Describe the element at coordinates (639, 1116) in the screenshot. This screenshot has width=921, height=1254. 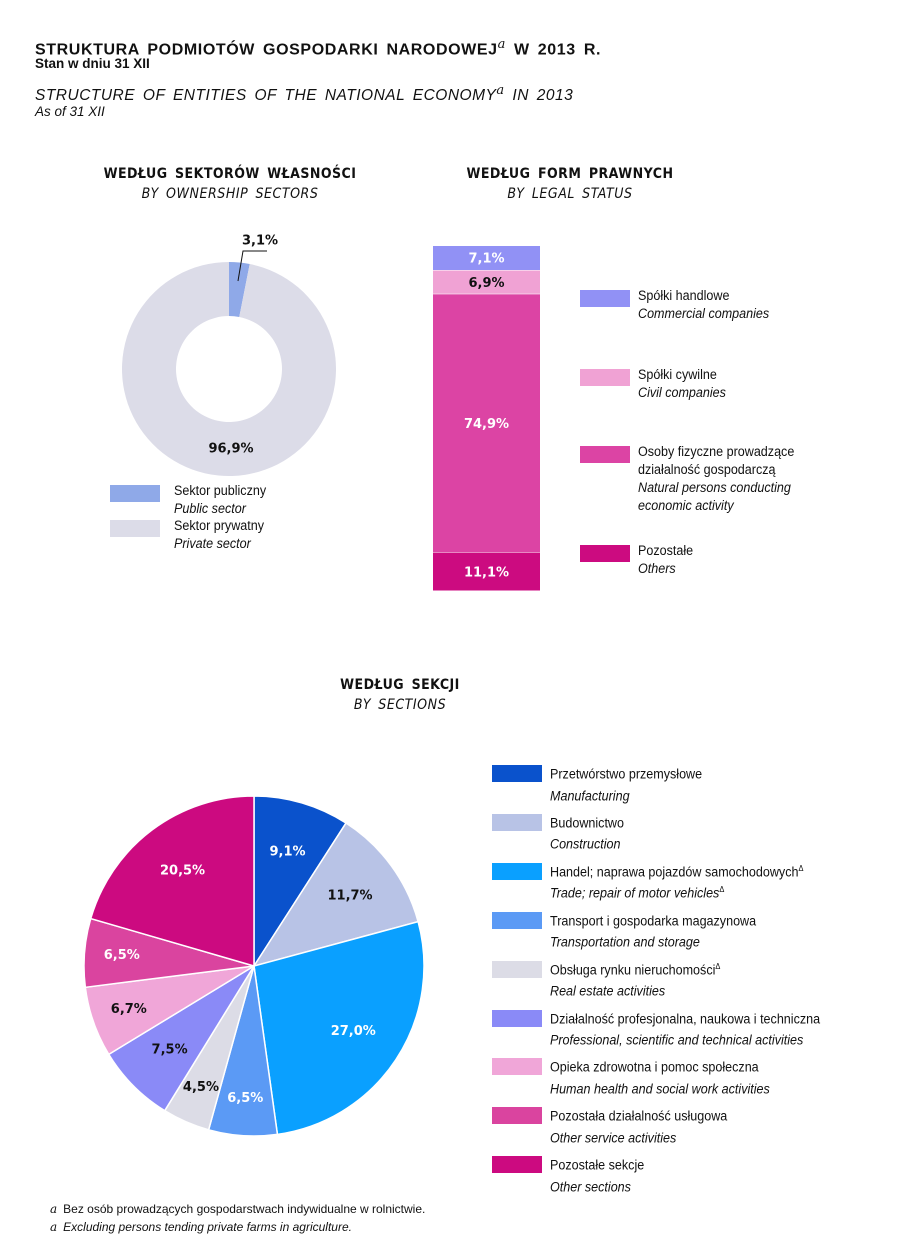
I see `legend-label: Pozostała działalność usługowa` at that location.